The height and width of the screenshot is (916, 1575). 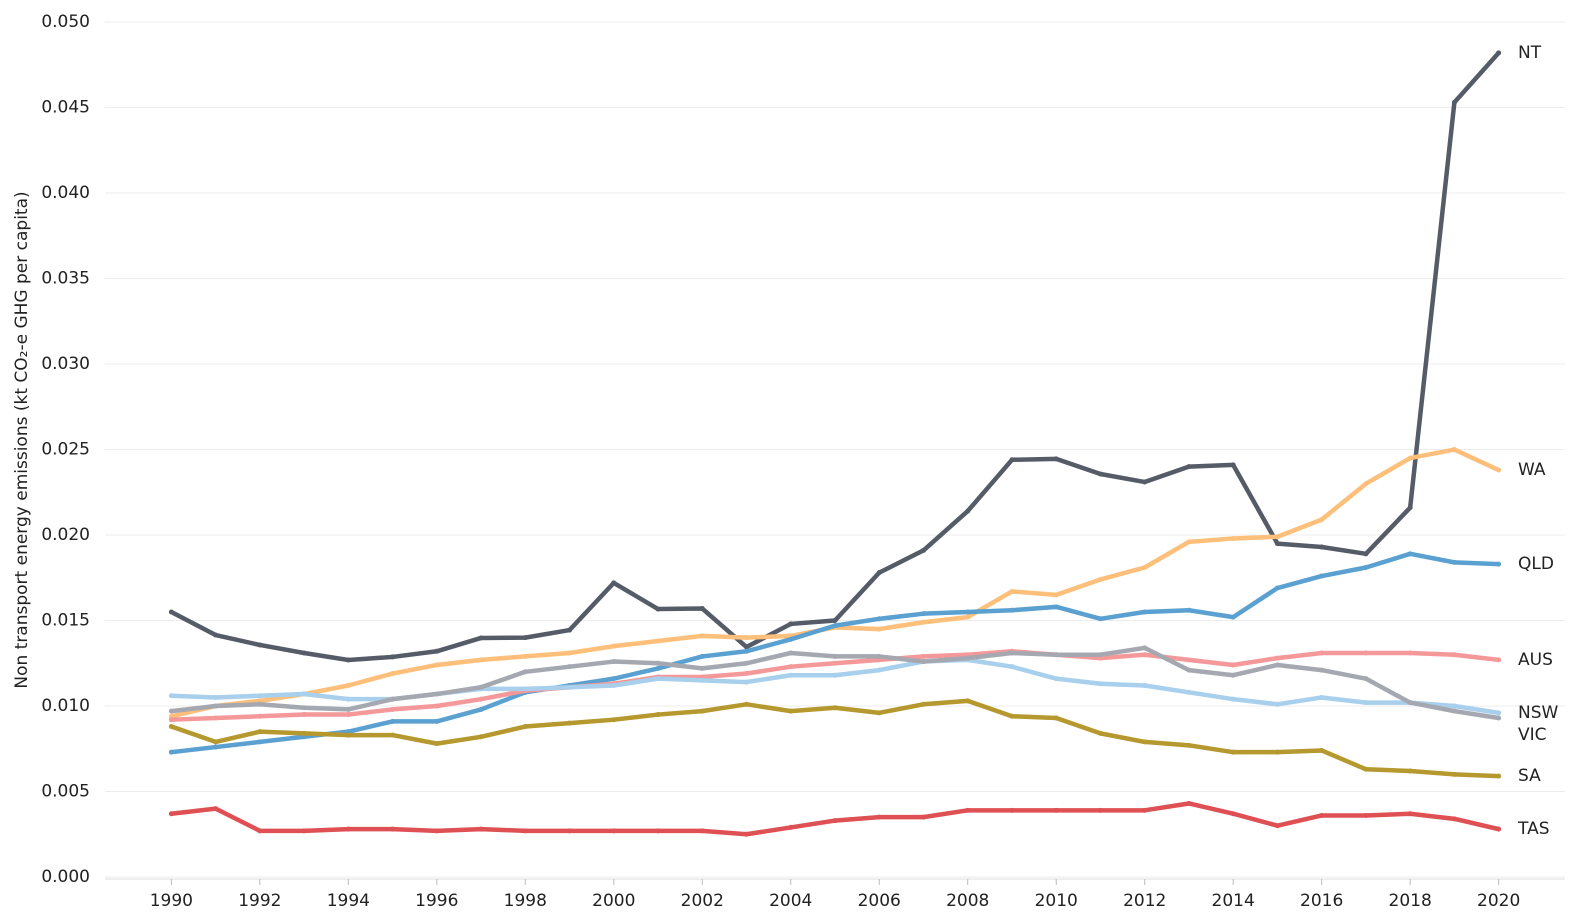 What do you see at coordinates (65, 706) in the screenshot?
I see `y-tick-label: 0.010` at bounding box center [65, 706].